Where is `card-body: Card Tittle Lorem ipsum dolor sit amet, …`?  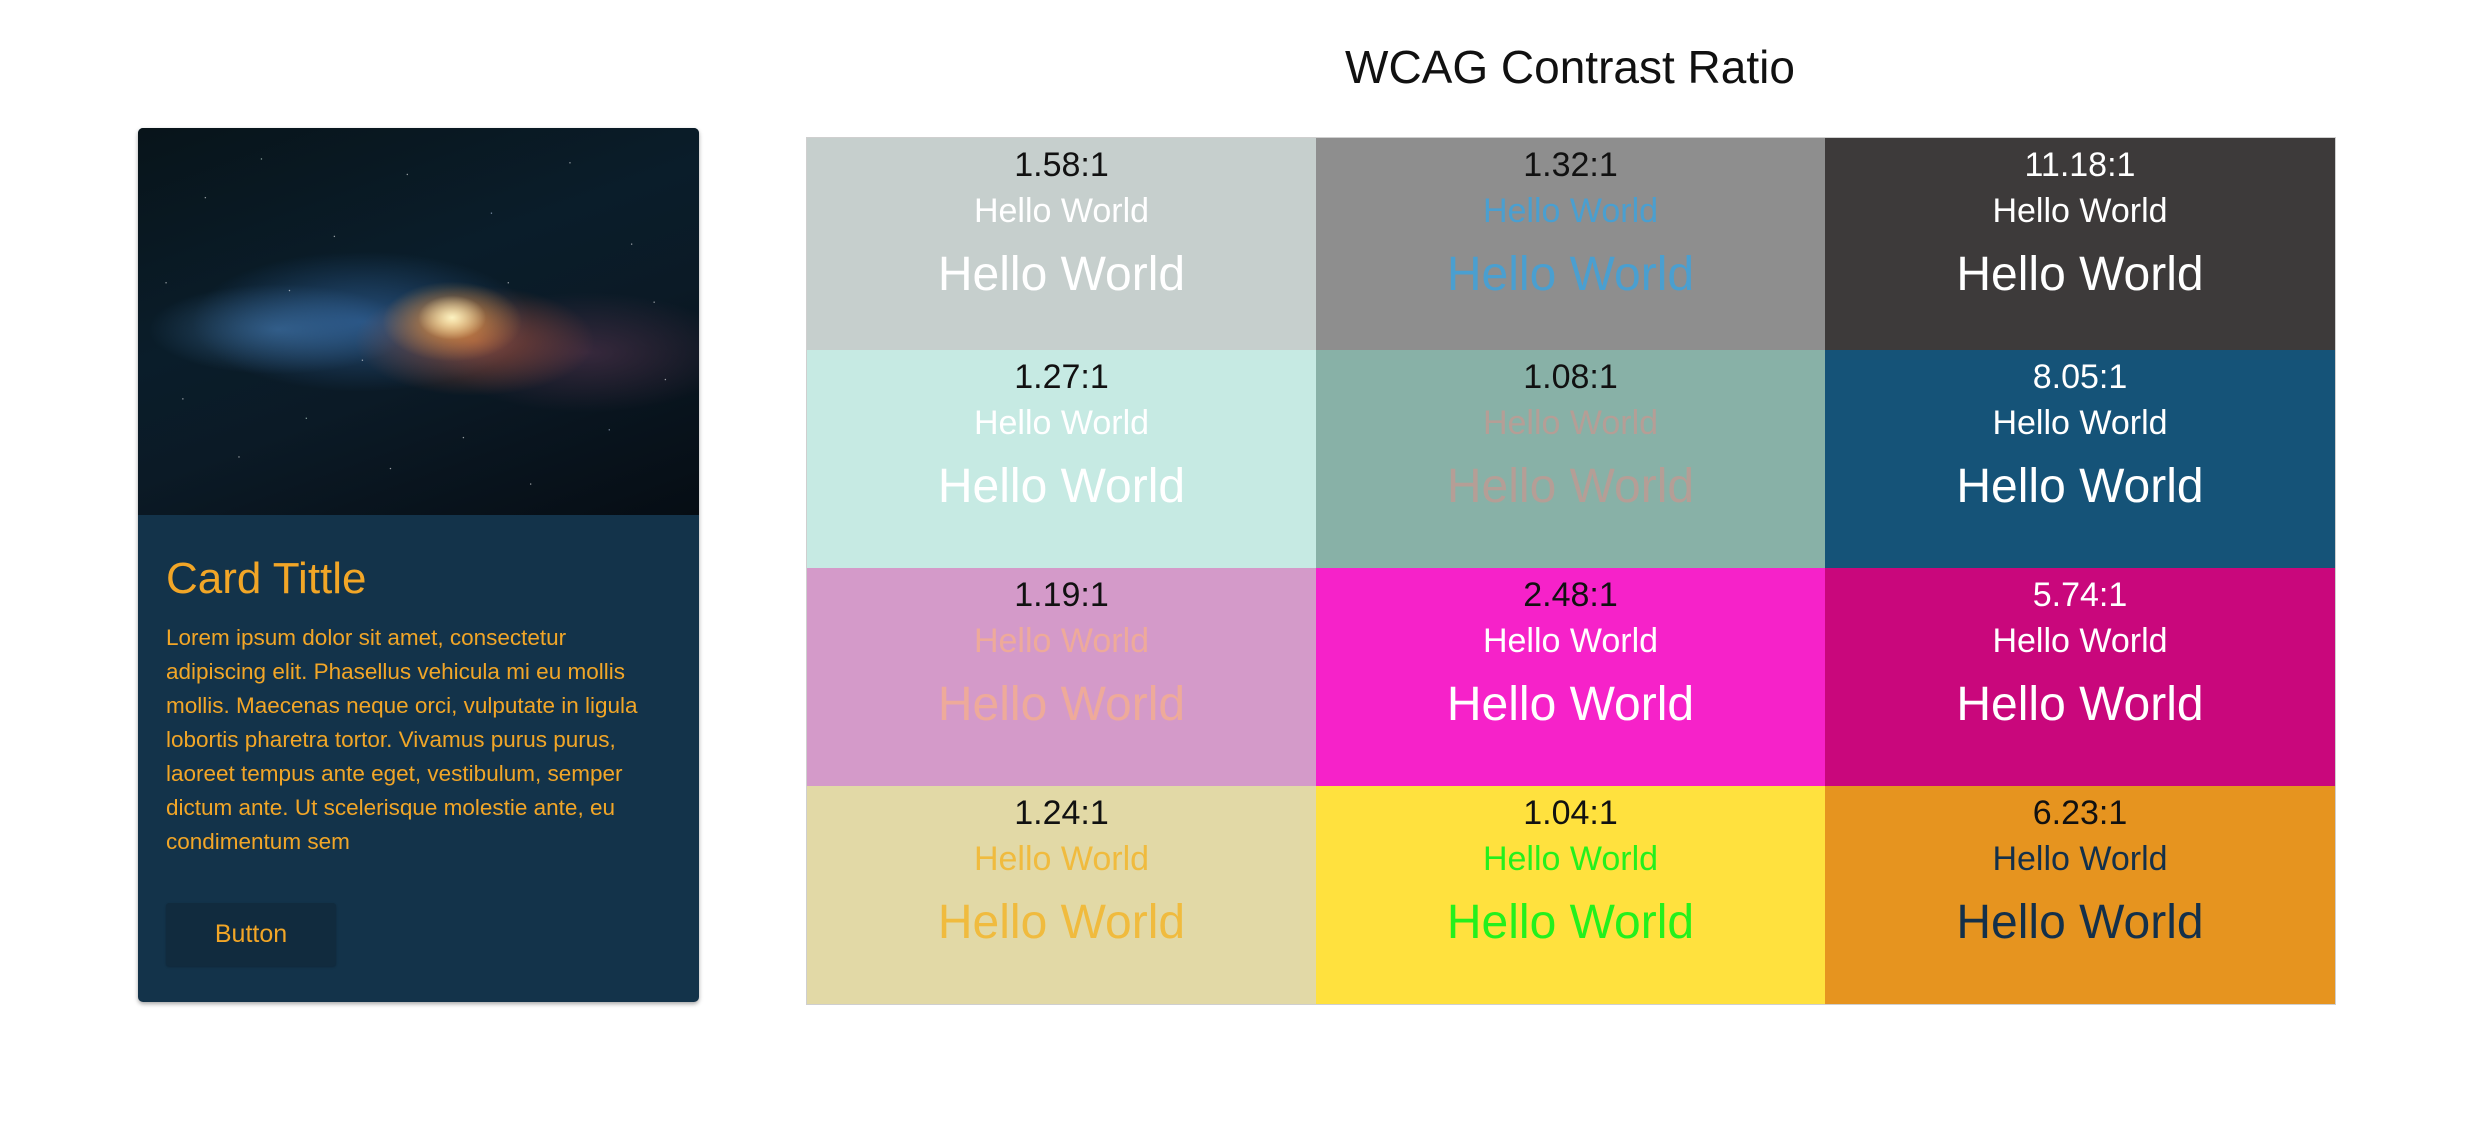
card-body: Card Tittle Lorem ipsum dolor sit amet, … is located at coordinates (418, 740).